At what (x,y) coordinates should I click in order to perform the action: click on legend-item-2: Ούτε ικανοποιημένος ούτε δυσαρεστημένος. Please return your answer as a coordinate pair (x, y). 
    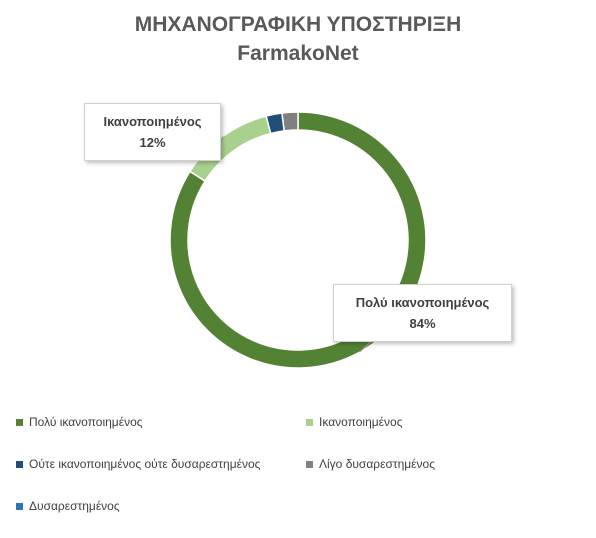
    Looking at the image, I should click on (138, 464).